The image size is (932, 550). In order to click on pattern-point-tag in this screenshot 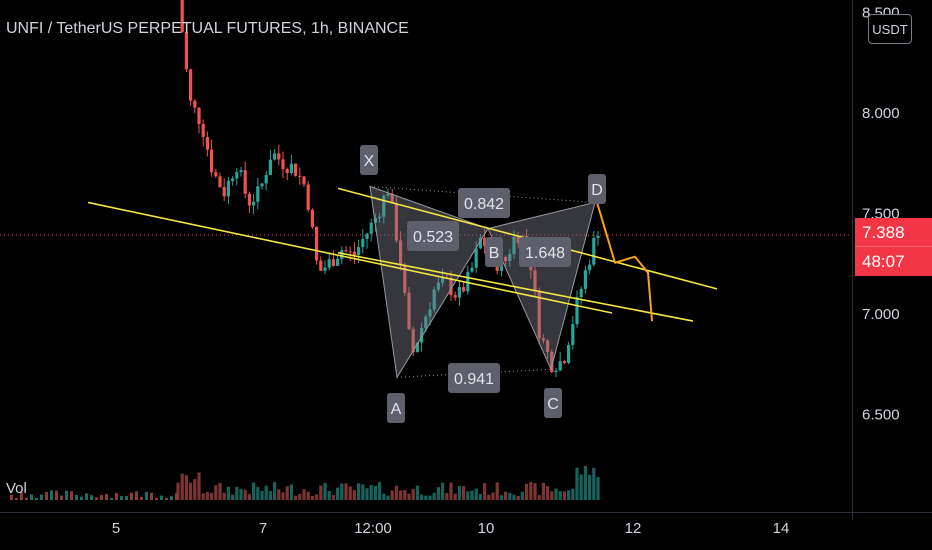, I will do `click(494, 252)`.